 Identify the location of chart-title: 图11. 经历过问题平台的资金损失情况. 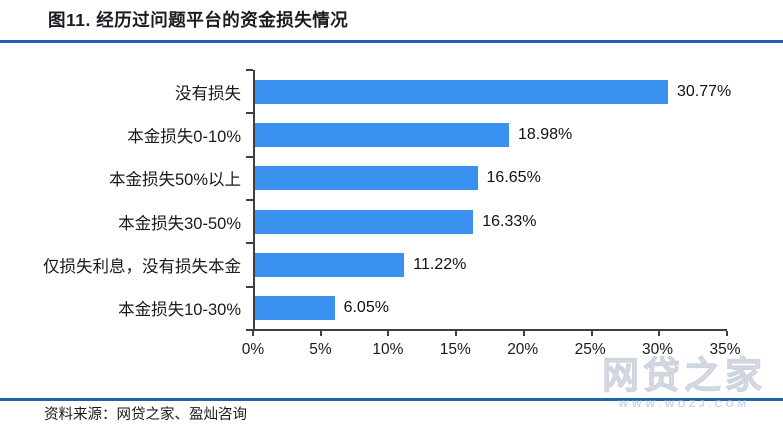
(198, 20).